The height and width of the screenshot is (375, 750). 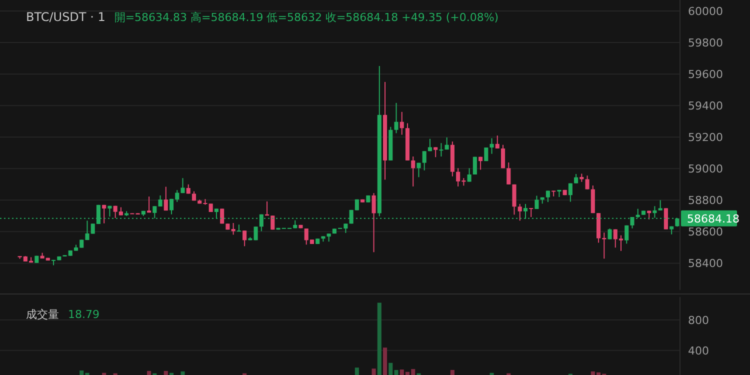 What do you see at coordinates (698, 351) in the screenshot?
I see `y-tick-label: 400` at bounding box center [698, 351].